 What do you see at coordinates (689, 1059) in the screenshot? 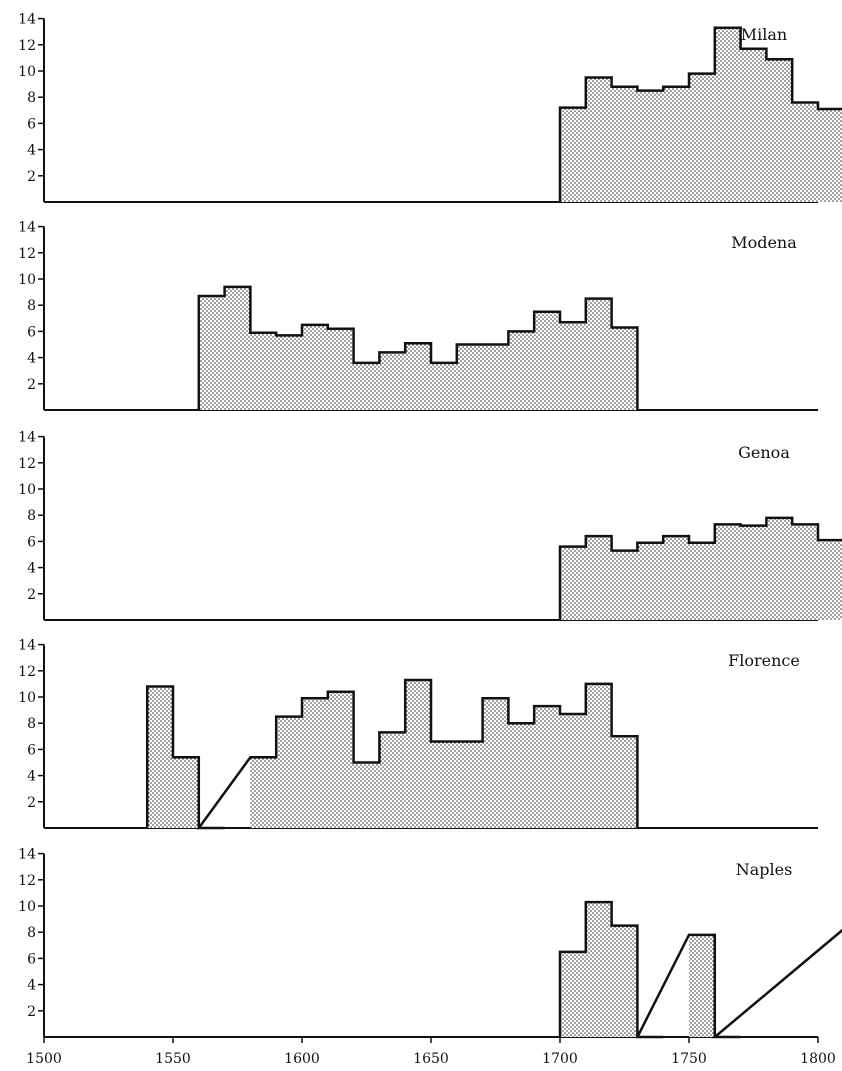
I see `x-tick-label: 1750` at bounding box center [689, 1059].